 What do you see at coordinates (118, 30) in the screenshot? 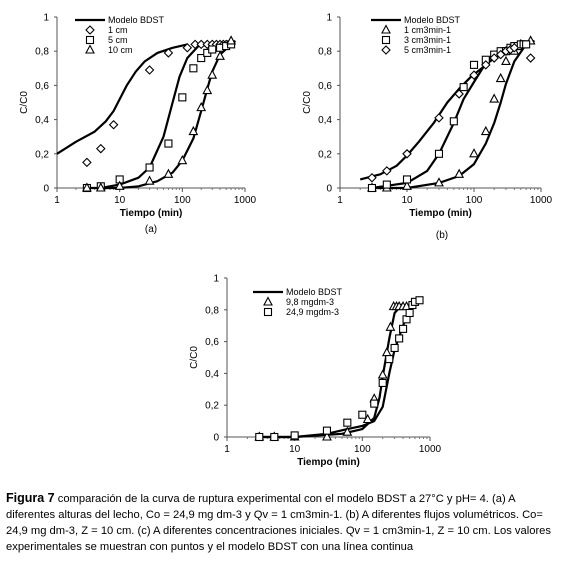
I see `legend-label: 1 cm` at bounding box center [118, 30].